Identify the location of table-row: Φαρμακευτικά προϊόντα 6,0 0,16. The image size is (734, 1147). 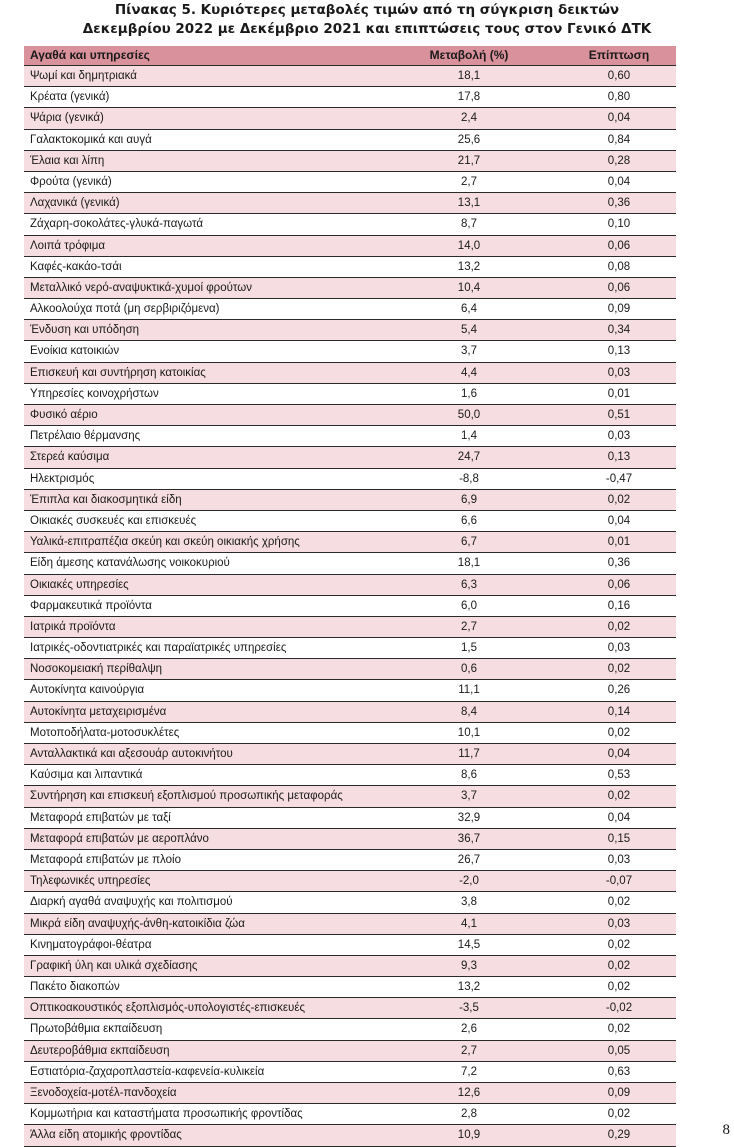
(350, 606).